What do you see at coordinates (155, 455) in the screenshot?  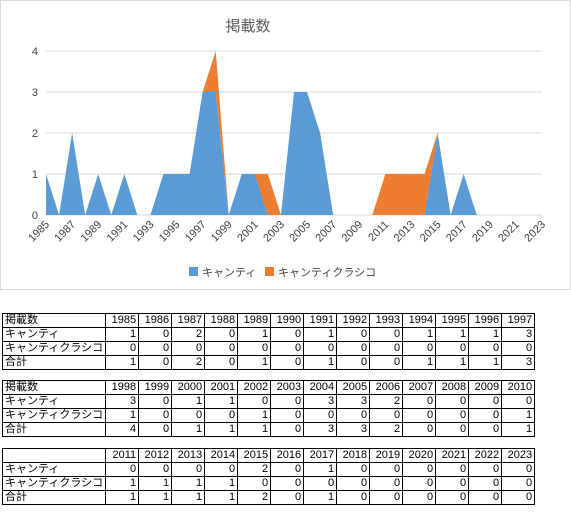 I see `value-cell: 2012` at bounding box center [155, 455].